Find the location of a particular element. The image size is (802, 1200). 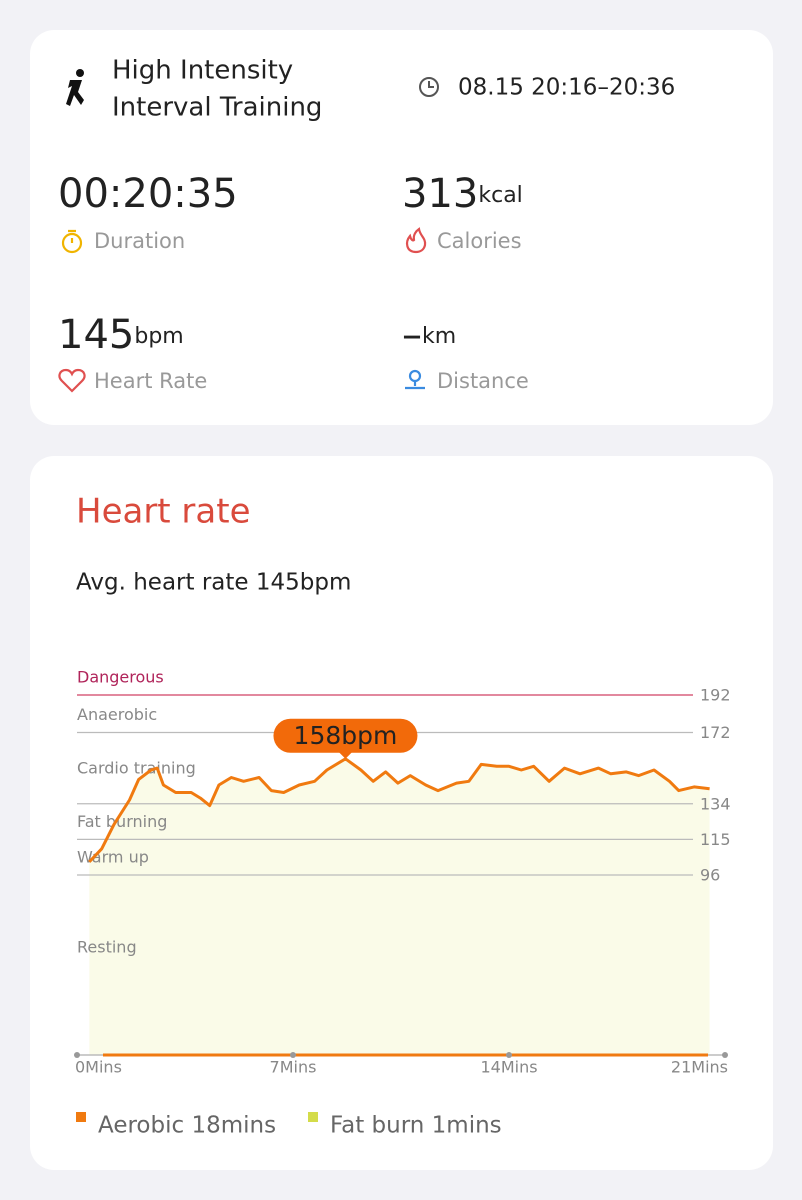

workout-icon is located at coordinates (75, 87).